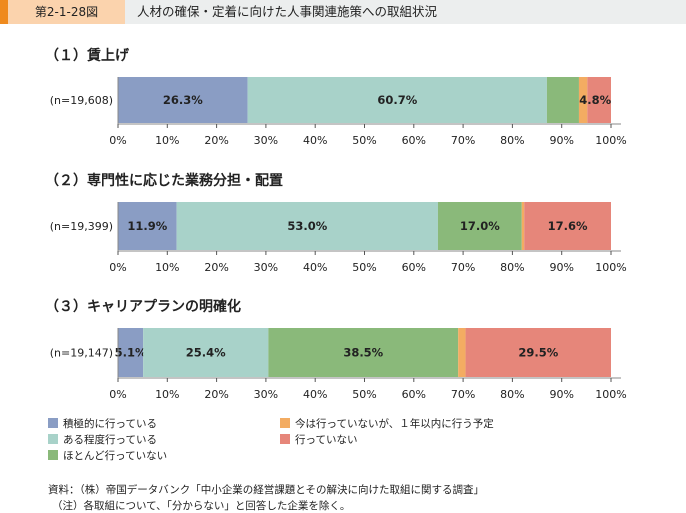  I want to click on figure-header: 第2-1-28図 人材の確保・定着に向けた人事関連施策への取組状況, so click(343, 12).